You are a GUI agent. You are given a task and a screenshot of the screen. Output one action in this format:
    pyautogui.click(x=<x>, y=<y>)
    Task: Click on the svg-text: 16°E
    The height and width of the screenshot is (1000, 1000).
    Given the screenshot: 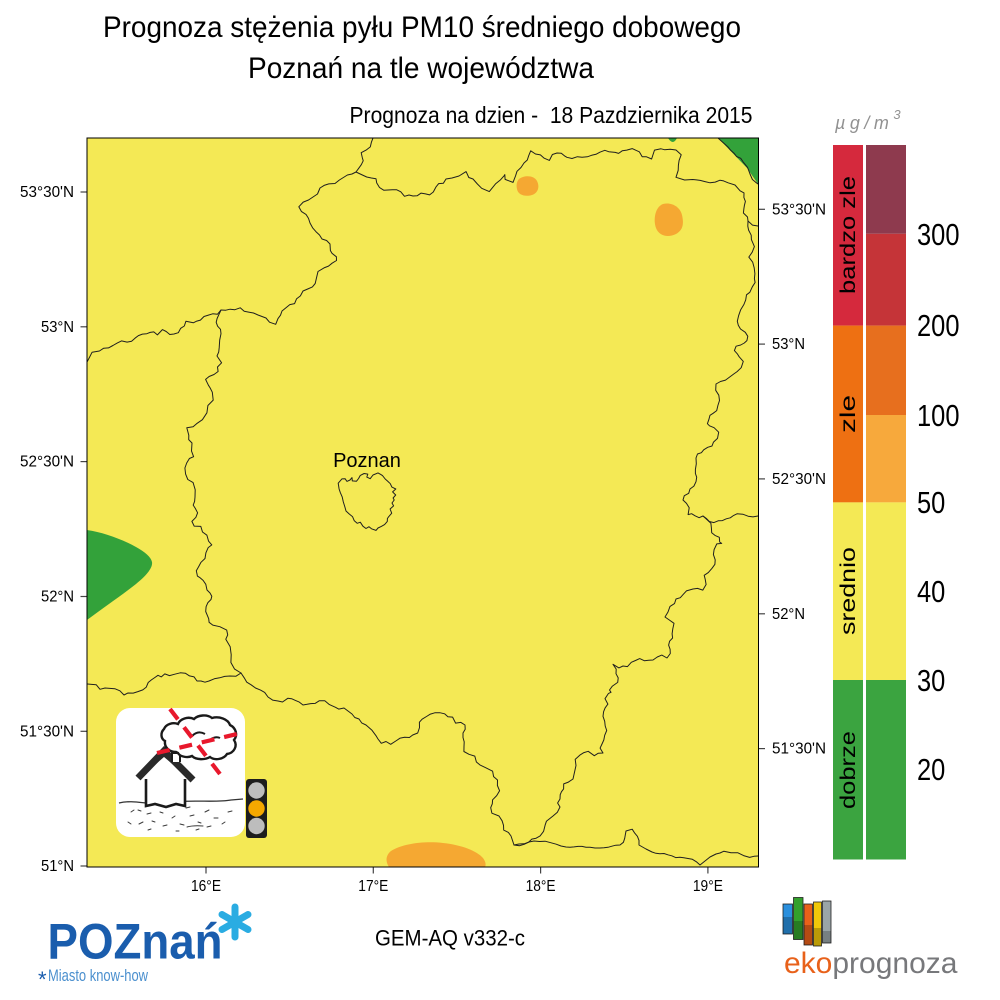 What is the action you would take?
    pyautogui.click(x=206, y=886)
    